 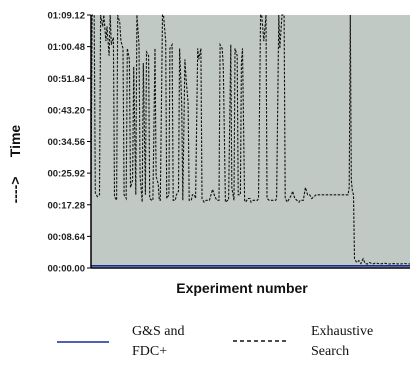 I want to click on y-tick-label: 00:43.20, so click(x=66, y=110).